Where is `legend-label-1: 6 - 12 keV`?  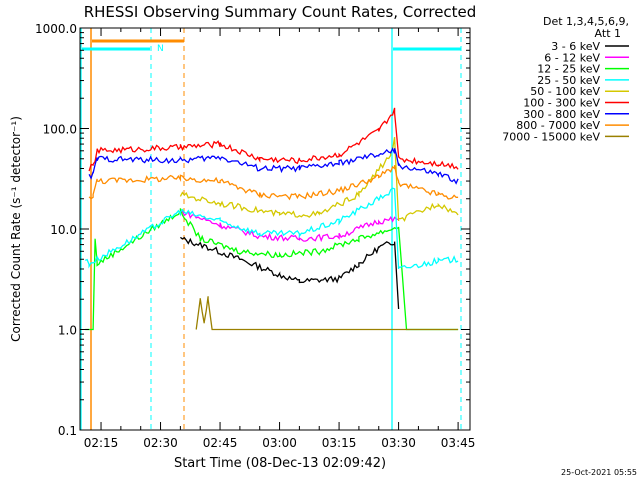
legend-label-1: 6 - 12 keV is located at coordinates (572, 57).